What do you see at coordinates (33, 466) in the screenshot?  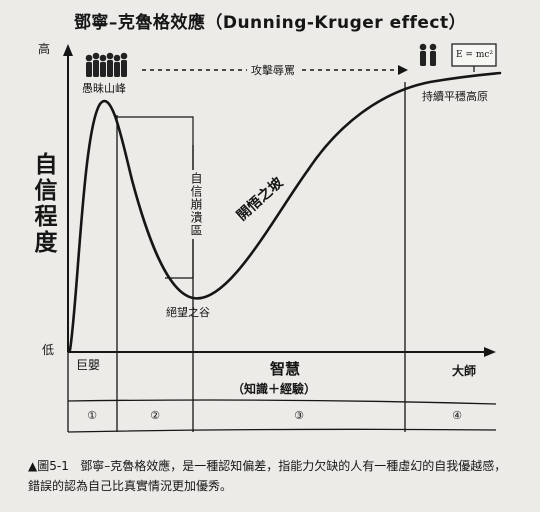 I see `caption-marker: ▲` at bounding box center [33, 466].